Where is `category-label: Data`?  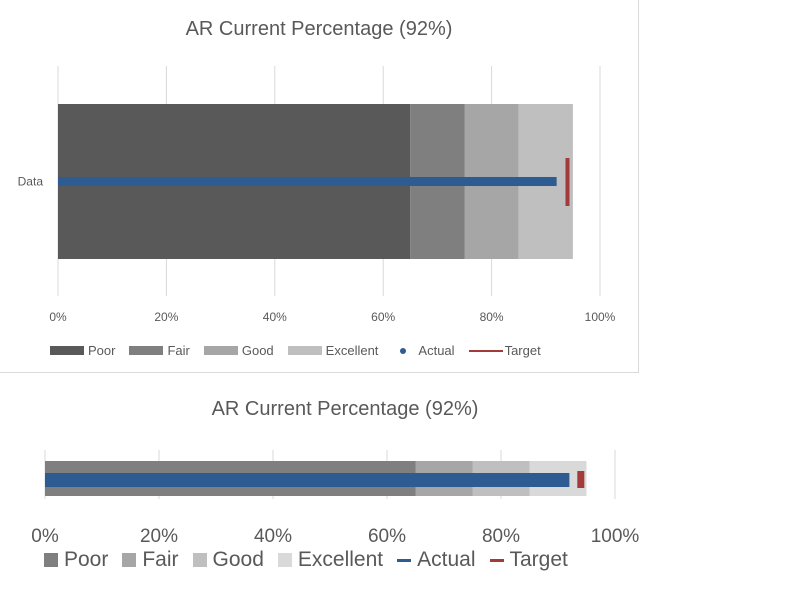
category-label: Data is located at coordinates (31, 182).